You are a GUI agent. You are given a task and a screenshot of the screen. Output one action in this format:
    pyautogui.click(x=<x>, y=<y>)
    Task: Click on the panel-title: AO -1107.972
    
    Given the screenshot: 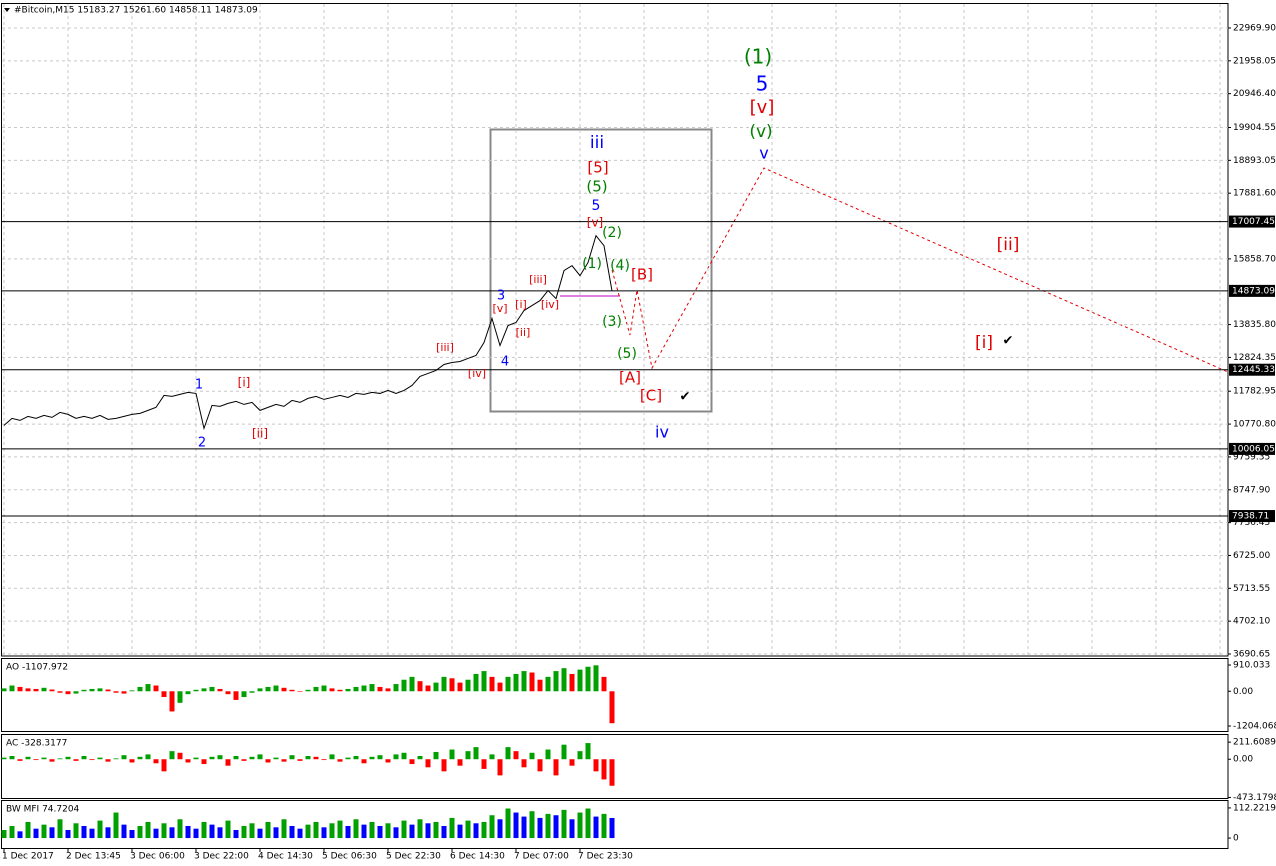 What is the action you would take?
    pyautogui.click(x=37, y=668)
    